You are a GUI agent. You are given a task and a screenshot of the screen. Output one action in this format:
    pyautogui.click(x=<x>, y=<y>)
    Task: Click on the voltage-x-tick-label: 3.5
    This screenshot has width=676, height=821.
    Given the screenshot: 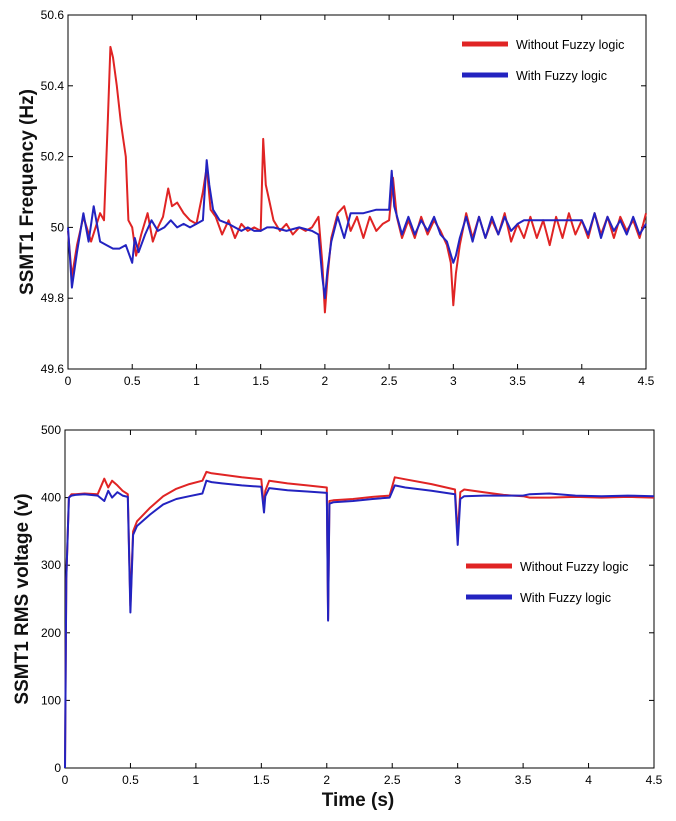 What is the action you would take?
    pyautogui.click(x=523, y=780)
    